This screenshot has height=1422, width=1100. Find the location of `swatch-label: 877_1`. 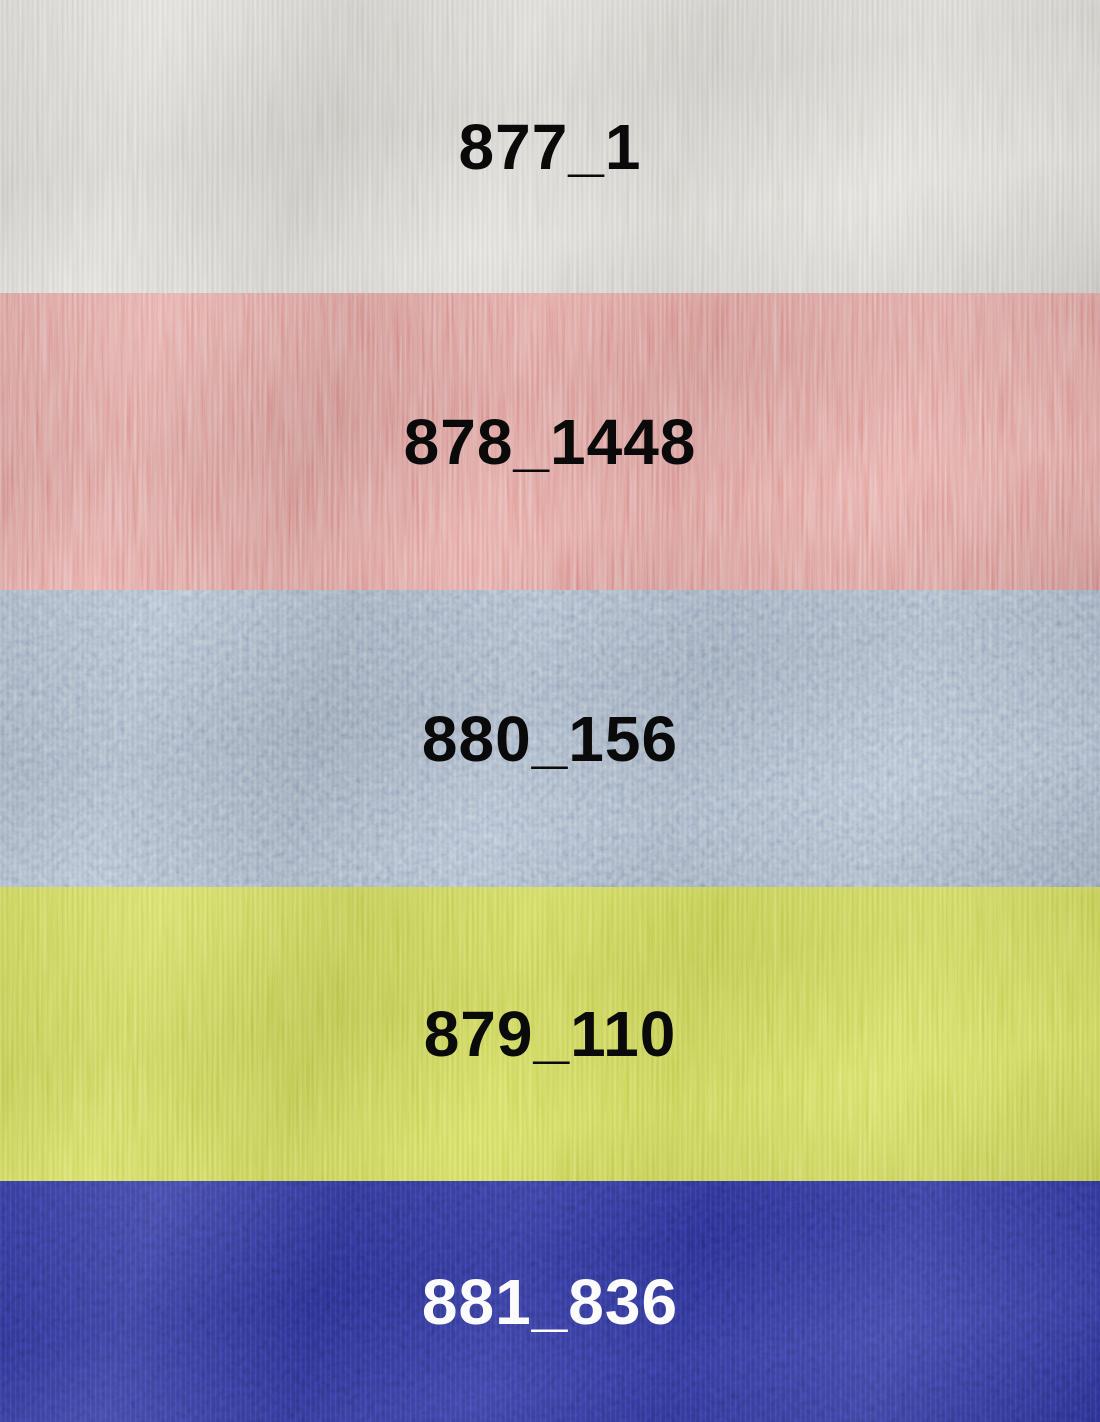

swatch-label: 877_1 is located at coordinates (550, 146).